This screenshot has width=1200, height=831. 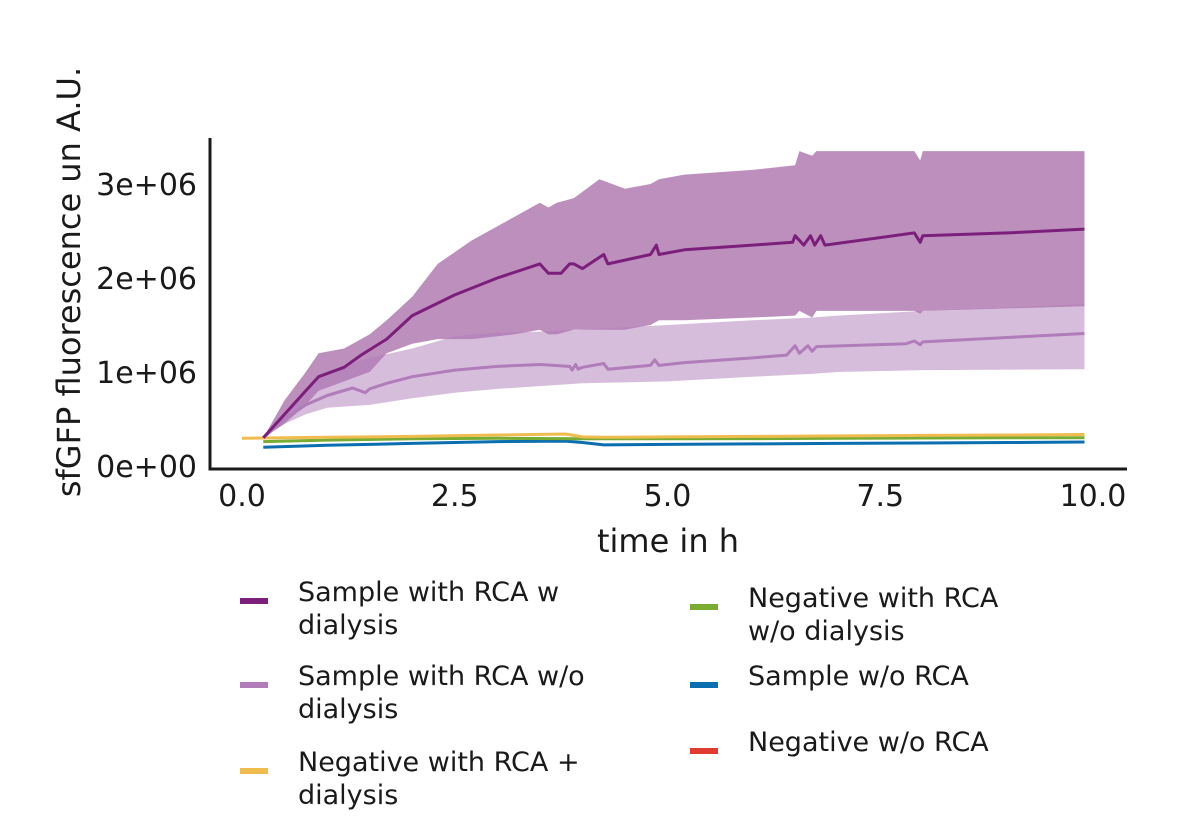 I want to click on legend-label: Sample with RCA w/o dialysis, so click(x=441, y=693).